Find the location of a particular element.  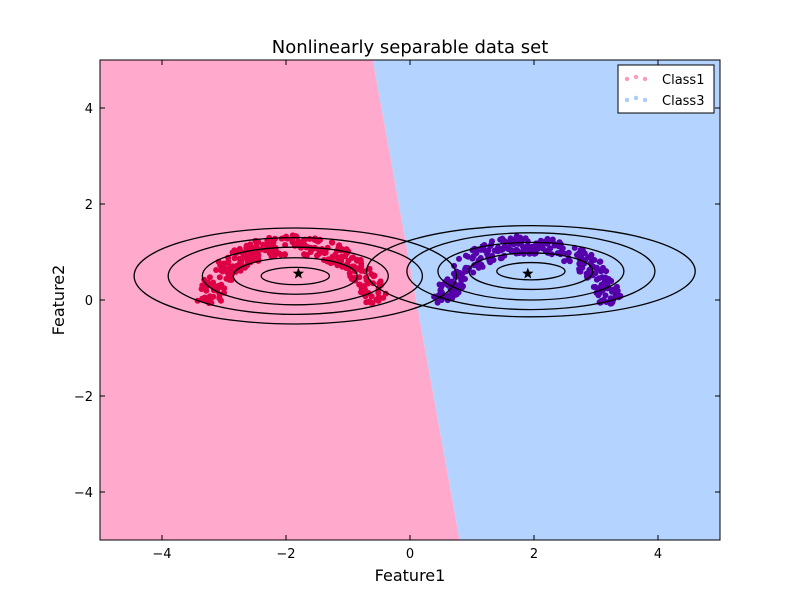

y-axis-label: Feature2 is located at coordinates (58, 300).